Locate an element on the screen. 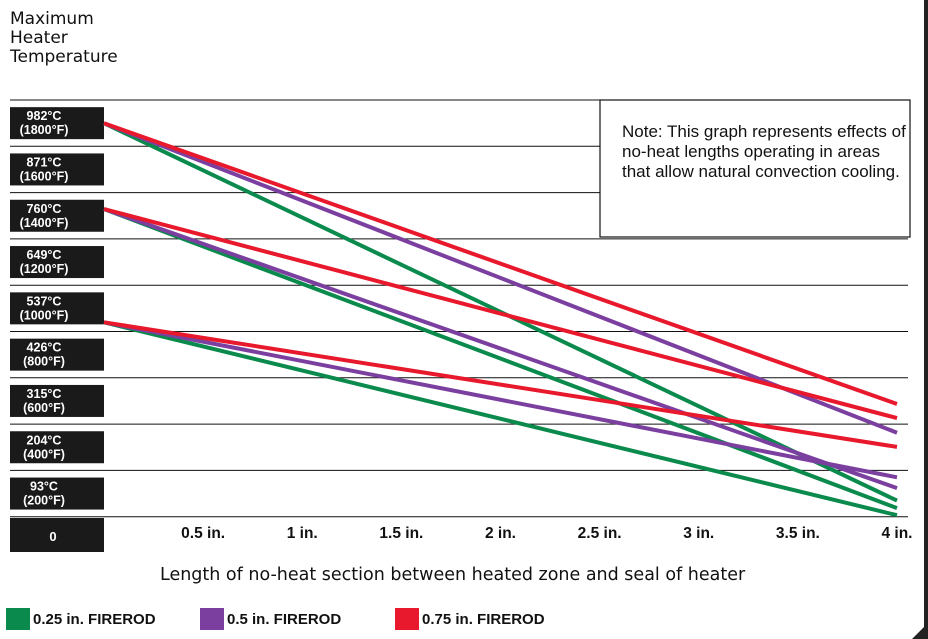 The image size is (928, 639). y-tick-label-fahrenheit: (1000°F) is located at coordinates (44, 315).